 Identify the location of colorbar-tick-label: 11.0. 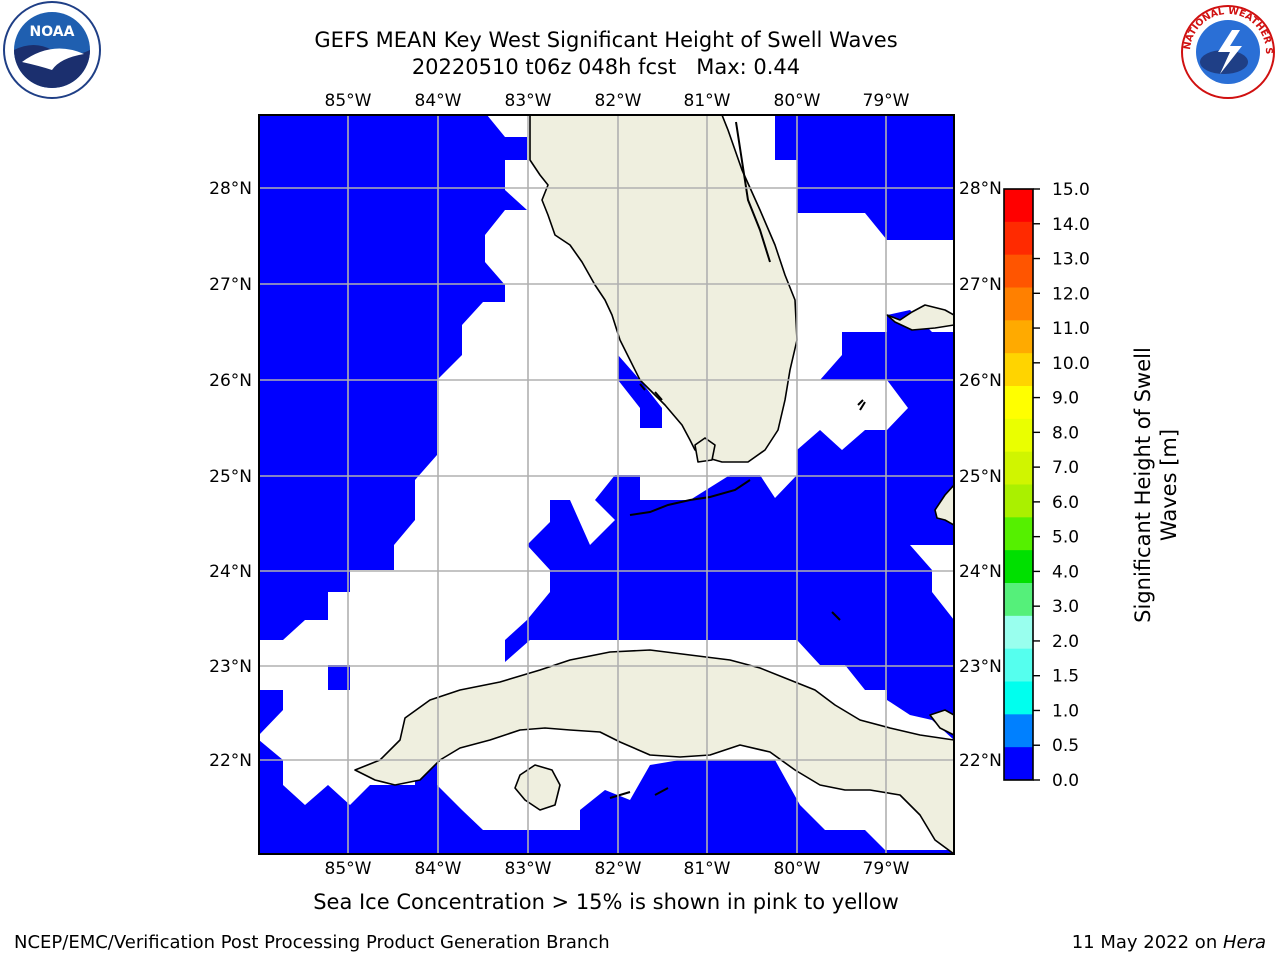
(1071, 329).